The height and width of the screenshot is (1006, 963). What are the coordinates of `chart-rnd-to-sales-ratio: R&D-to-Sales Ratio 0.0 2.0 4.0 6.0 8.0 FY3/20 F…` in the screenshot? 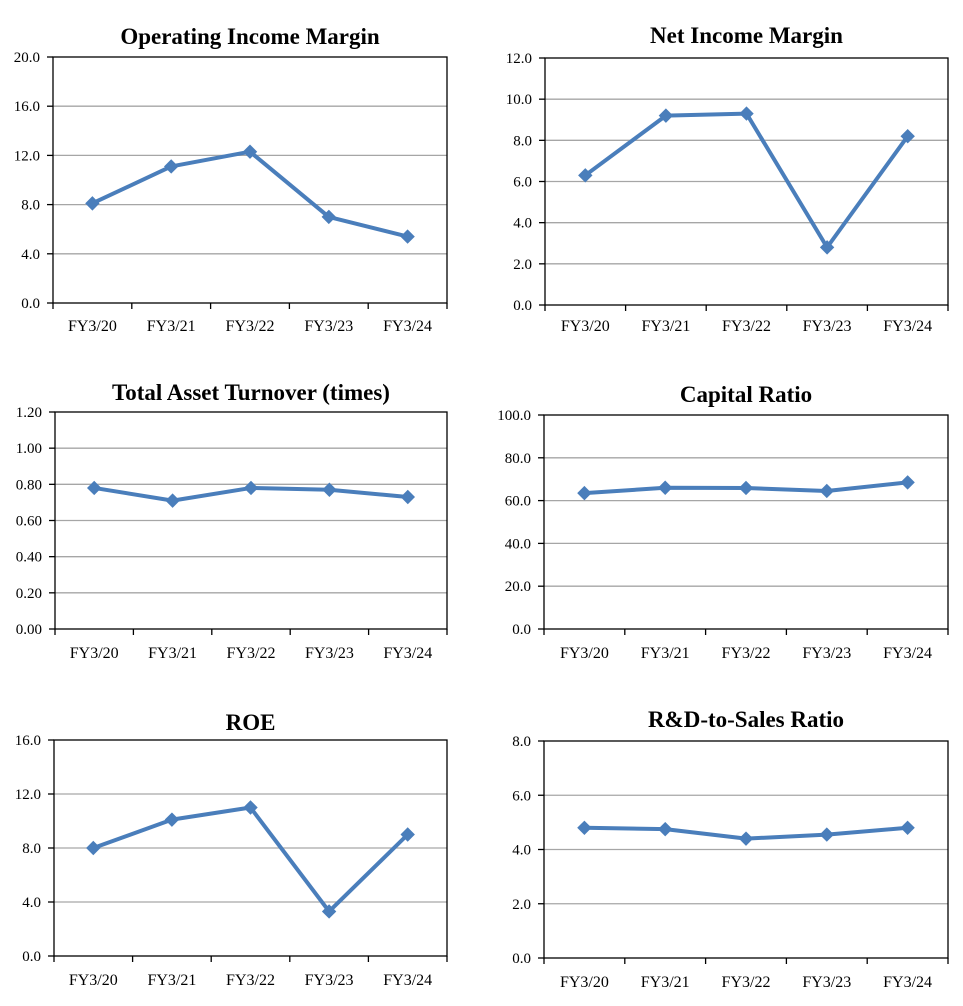 It's located at (722, 850).